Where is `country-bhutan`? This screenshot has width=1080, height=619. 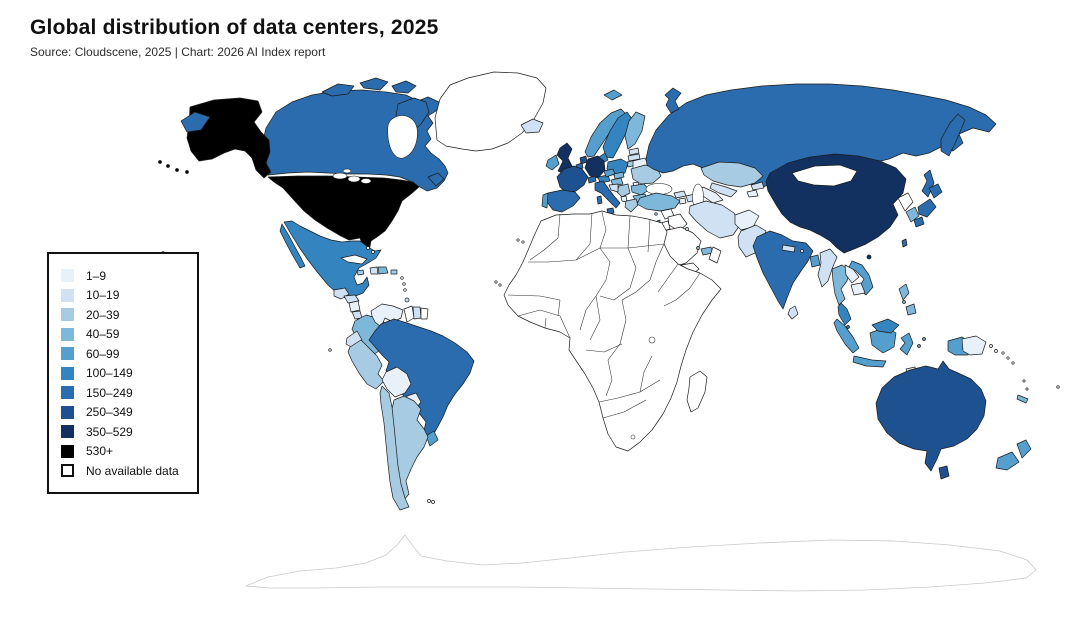 country-bhutan is located at coordinates (802, 251).